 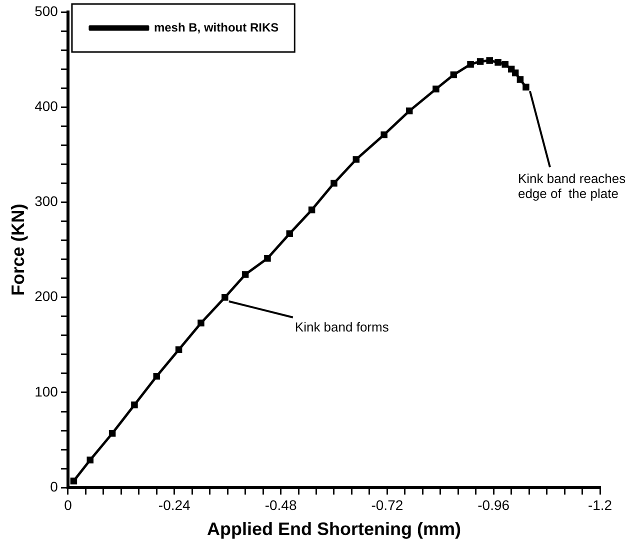 I want to click on y-tick-label: 300, so click(x=46, y=201).